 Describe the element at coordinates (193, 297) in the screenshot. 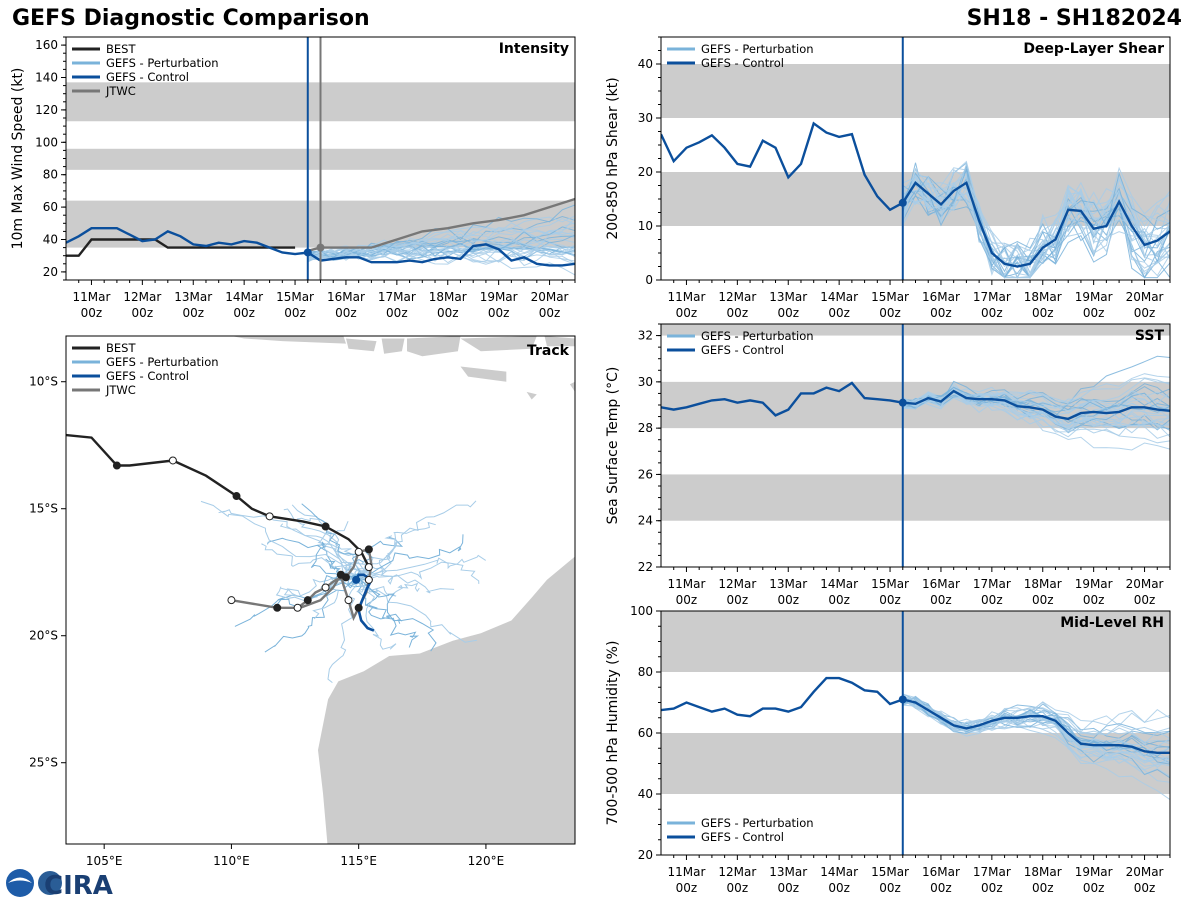

I see `x-tick-day-label: 13Mar` at that location.